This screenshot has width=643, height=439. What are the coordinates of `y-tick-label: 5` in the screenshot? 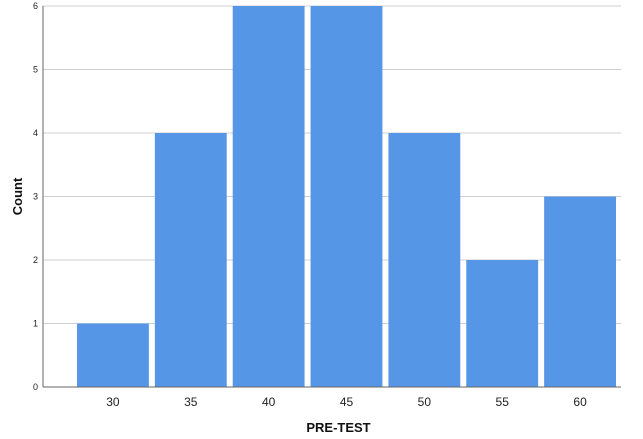 It's located at (35, 70).